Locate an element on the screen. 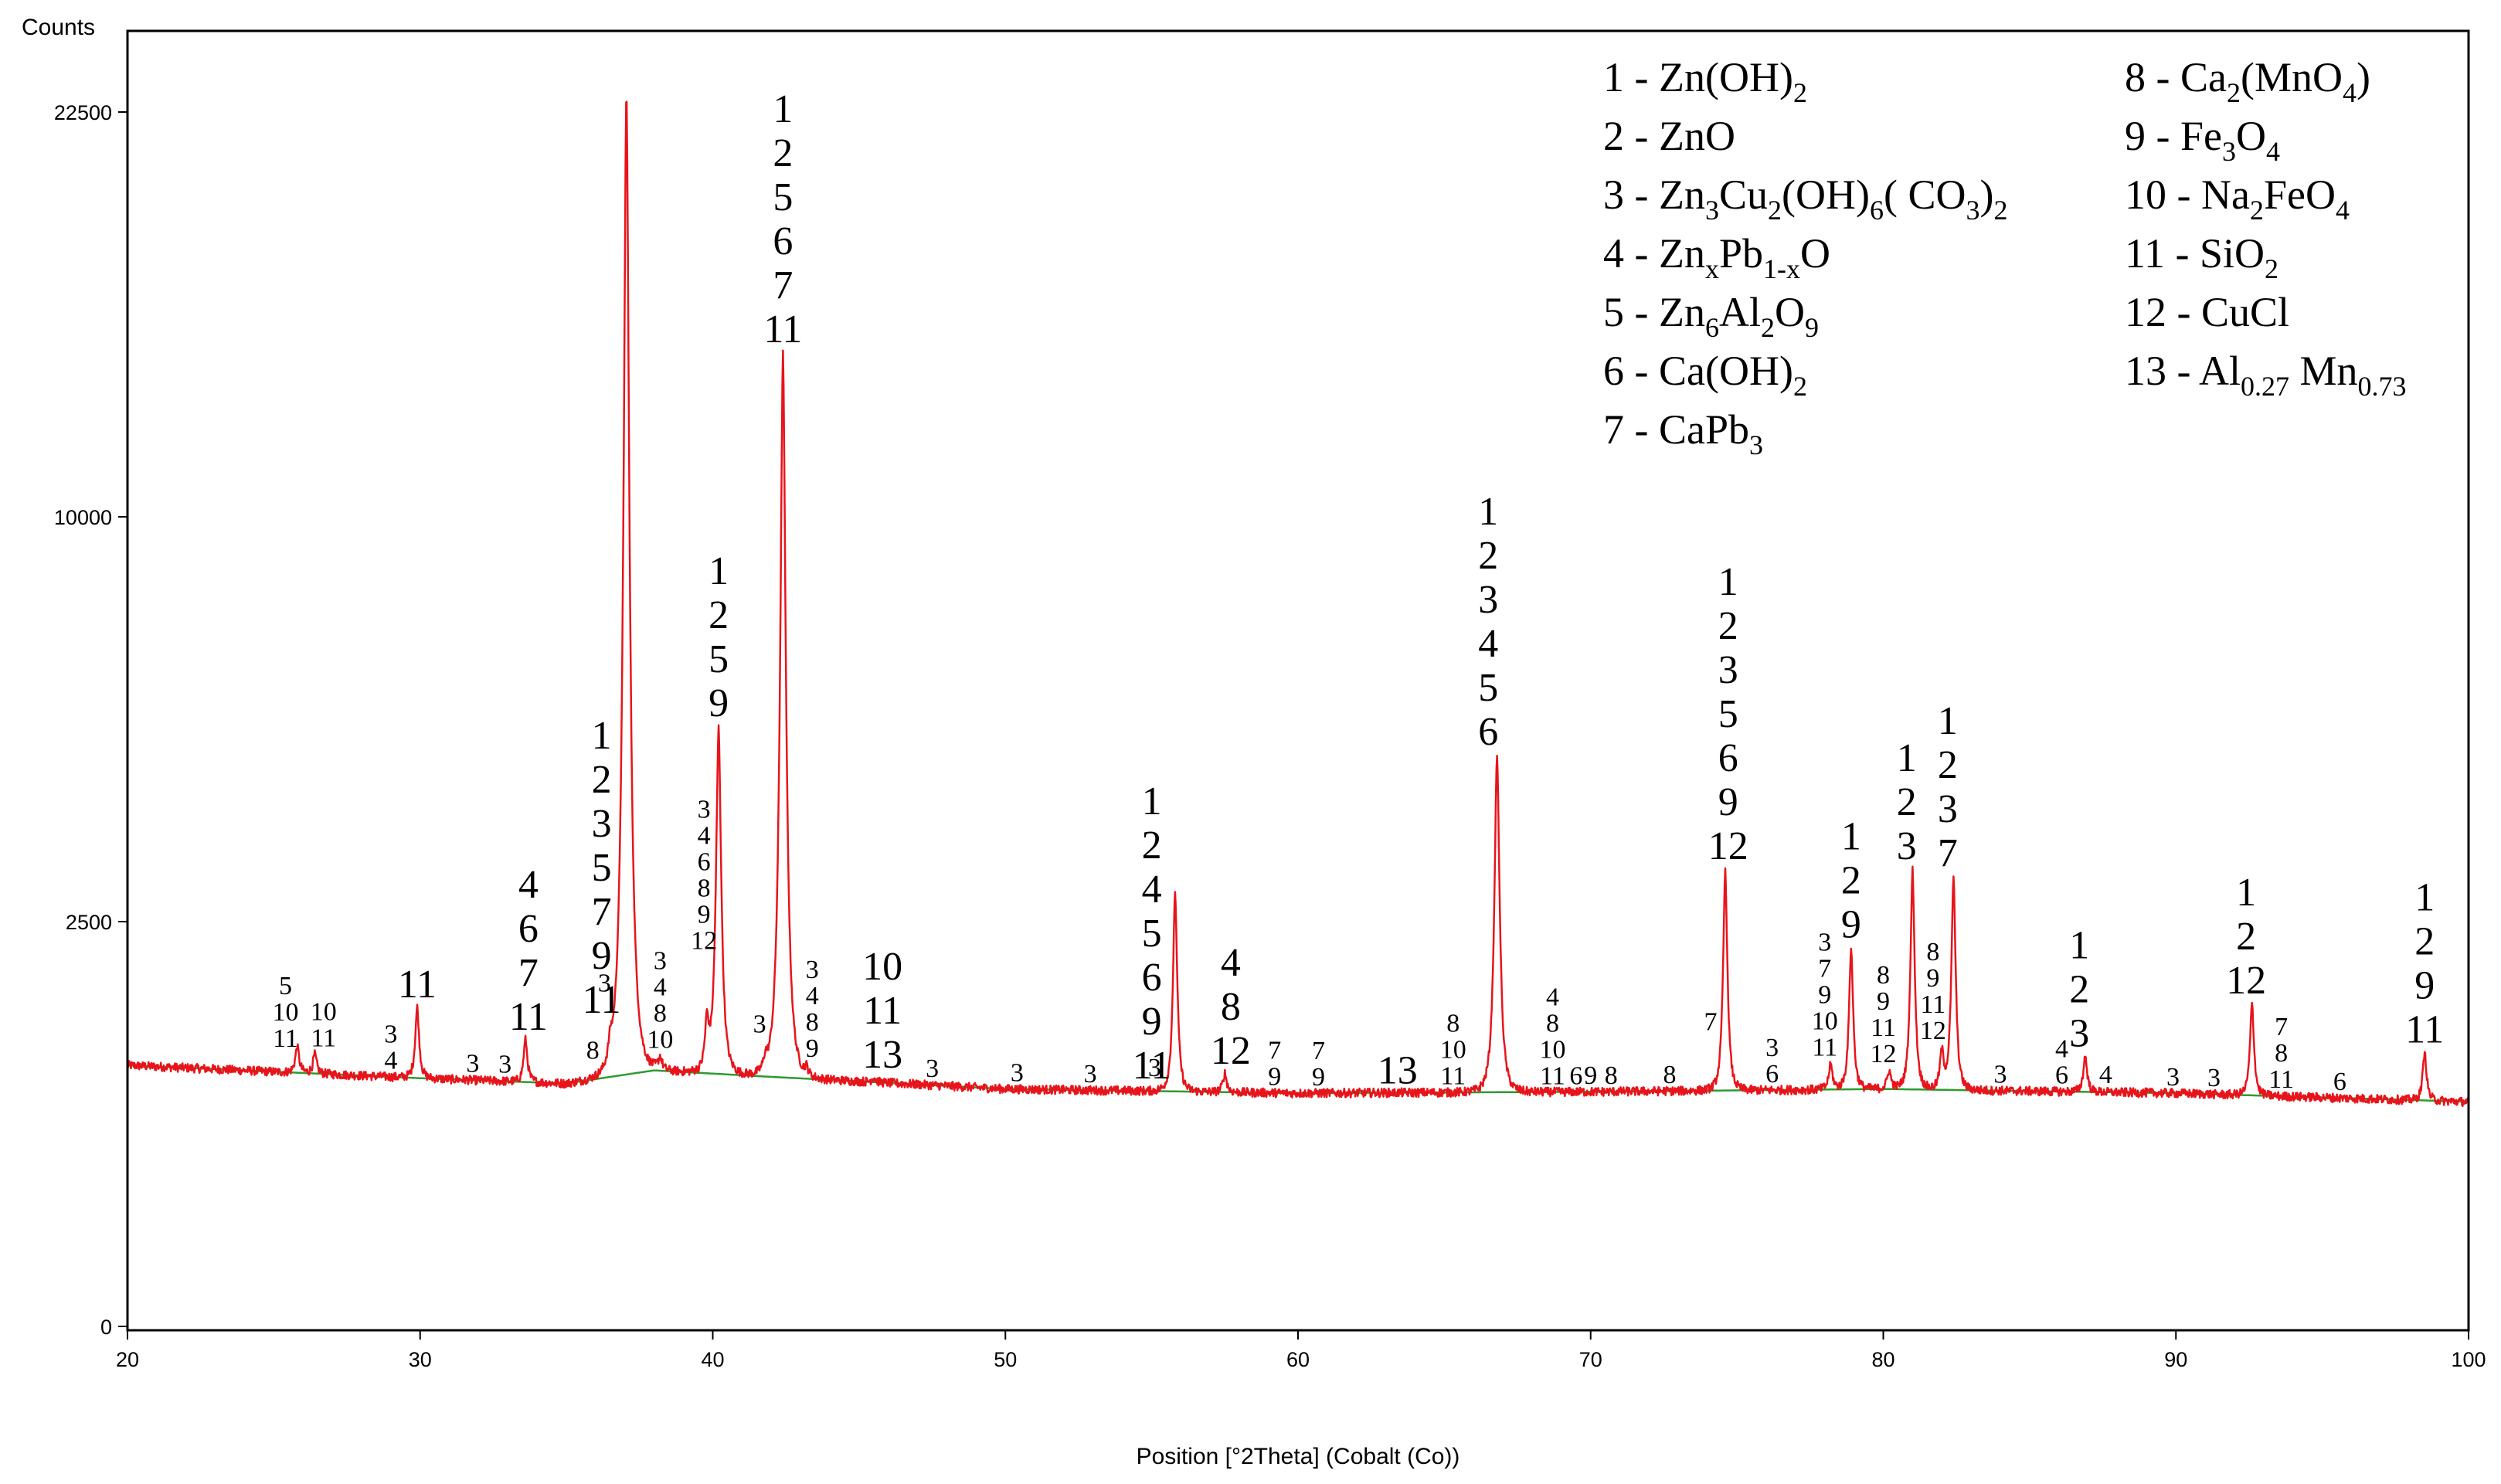 This screenshot has width=2501, height=1484. legend-text-segment: FeO is located at coordinates (2300, 194).